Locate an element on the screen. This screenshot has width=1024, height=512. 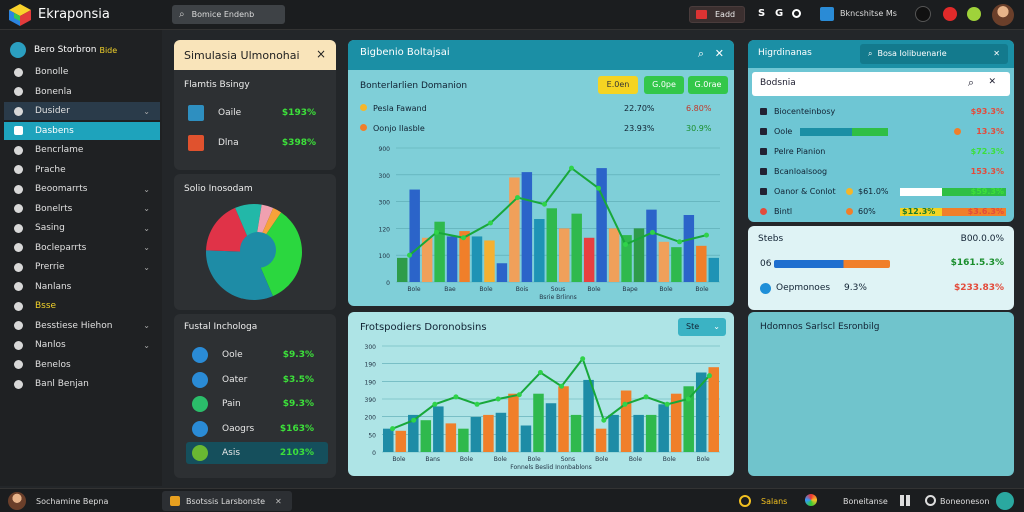
grid-icon is located at coordinates (905, 500).